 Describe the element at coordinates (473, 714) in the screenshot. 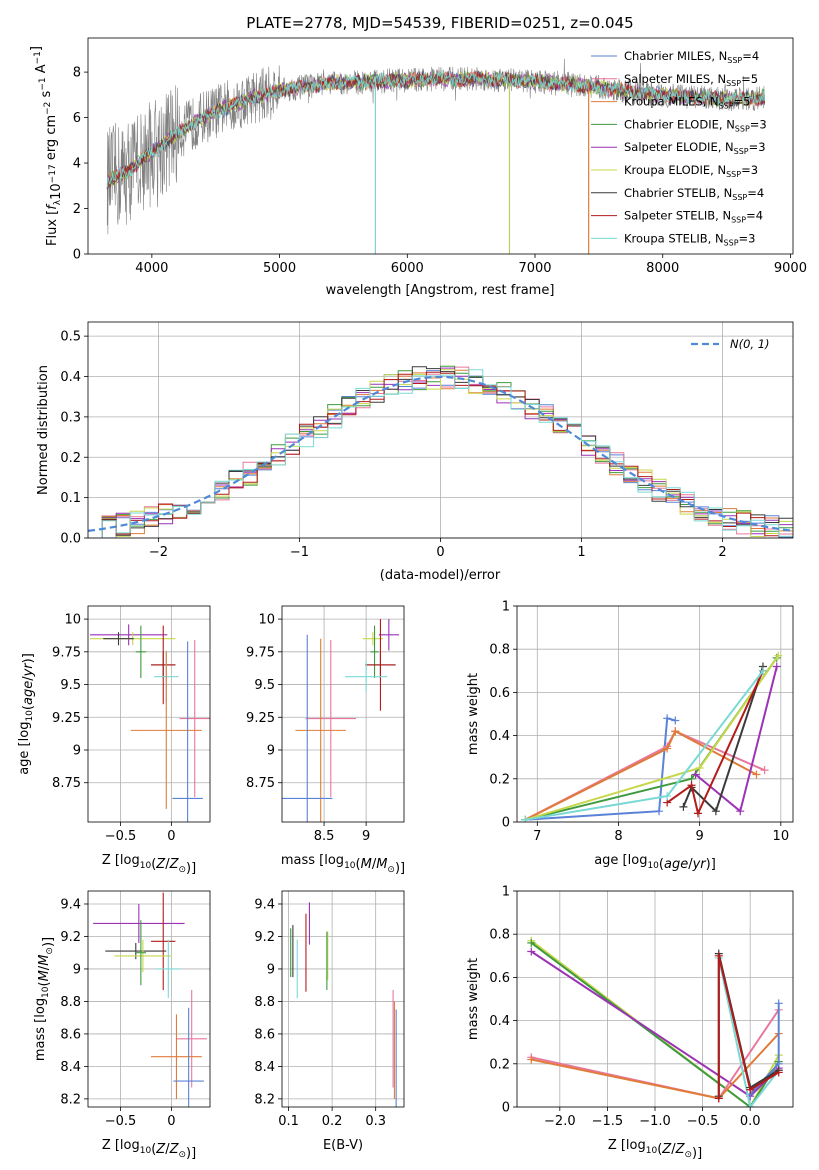

I see `y-axis-label: mass weight` at that location.